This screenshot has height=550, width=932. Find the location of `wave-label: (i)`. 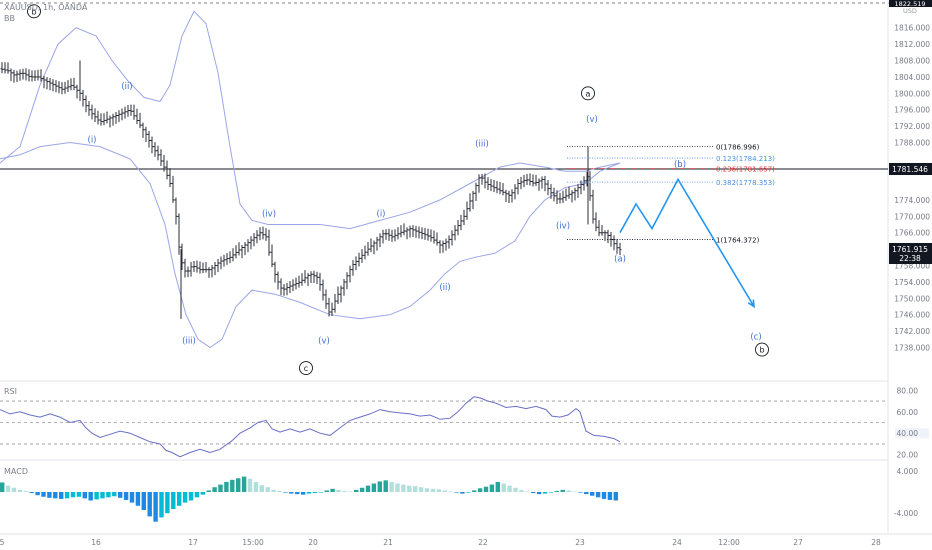

wave-label: (i) is located at coordinates (92, 141).